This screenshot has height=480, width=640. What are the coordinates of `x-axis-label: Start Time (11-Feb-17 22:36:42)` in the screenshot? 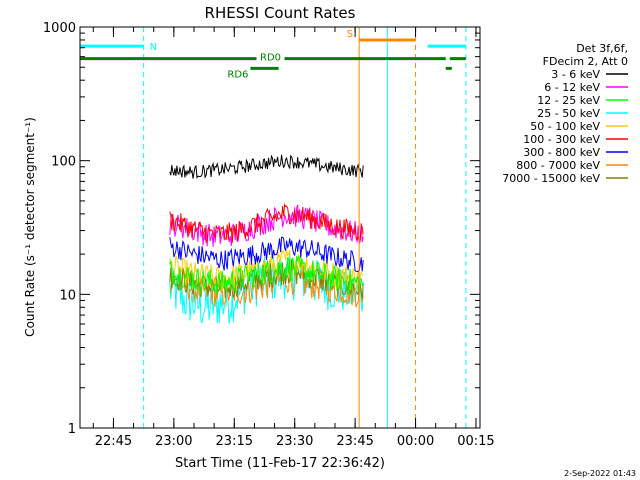 It's located at (280, 463).